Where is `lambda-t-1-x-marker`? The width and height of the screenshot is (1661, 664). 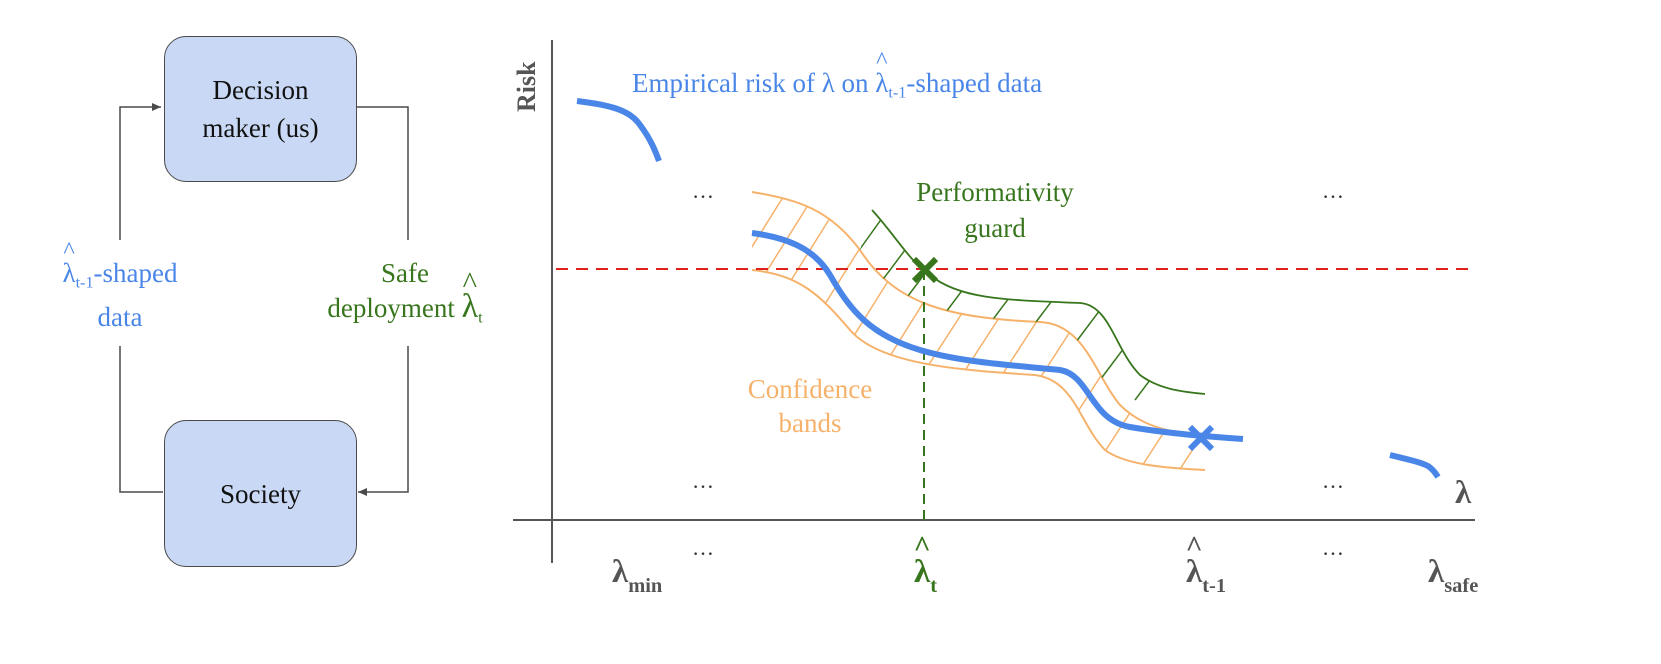 lambda-t-1-x-marker is located at coordinates (1201, 438).